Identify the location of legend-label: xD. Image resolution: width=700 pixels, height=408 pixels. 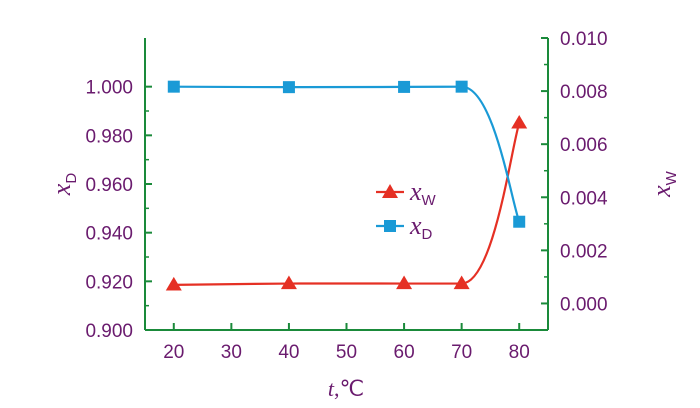
(421, 227).